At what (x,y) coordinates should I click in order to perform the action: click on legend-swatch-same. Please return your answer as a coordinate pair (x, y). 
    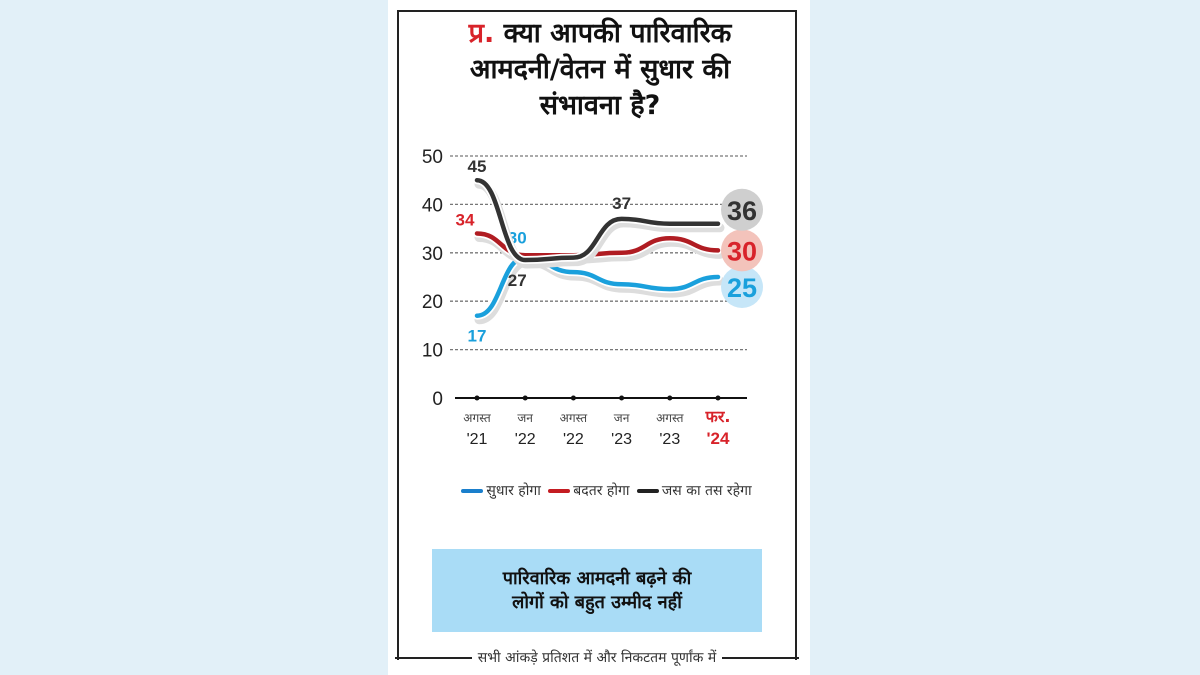
    Looking at the image, I should click on (647, 491).